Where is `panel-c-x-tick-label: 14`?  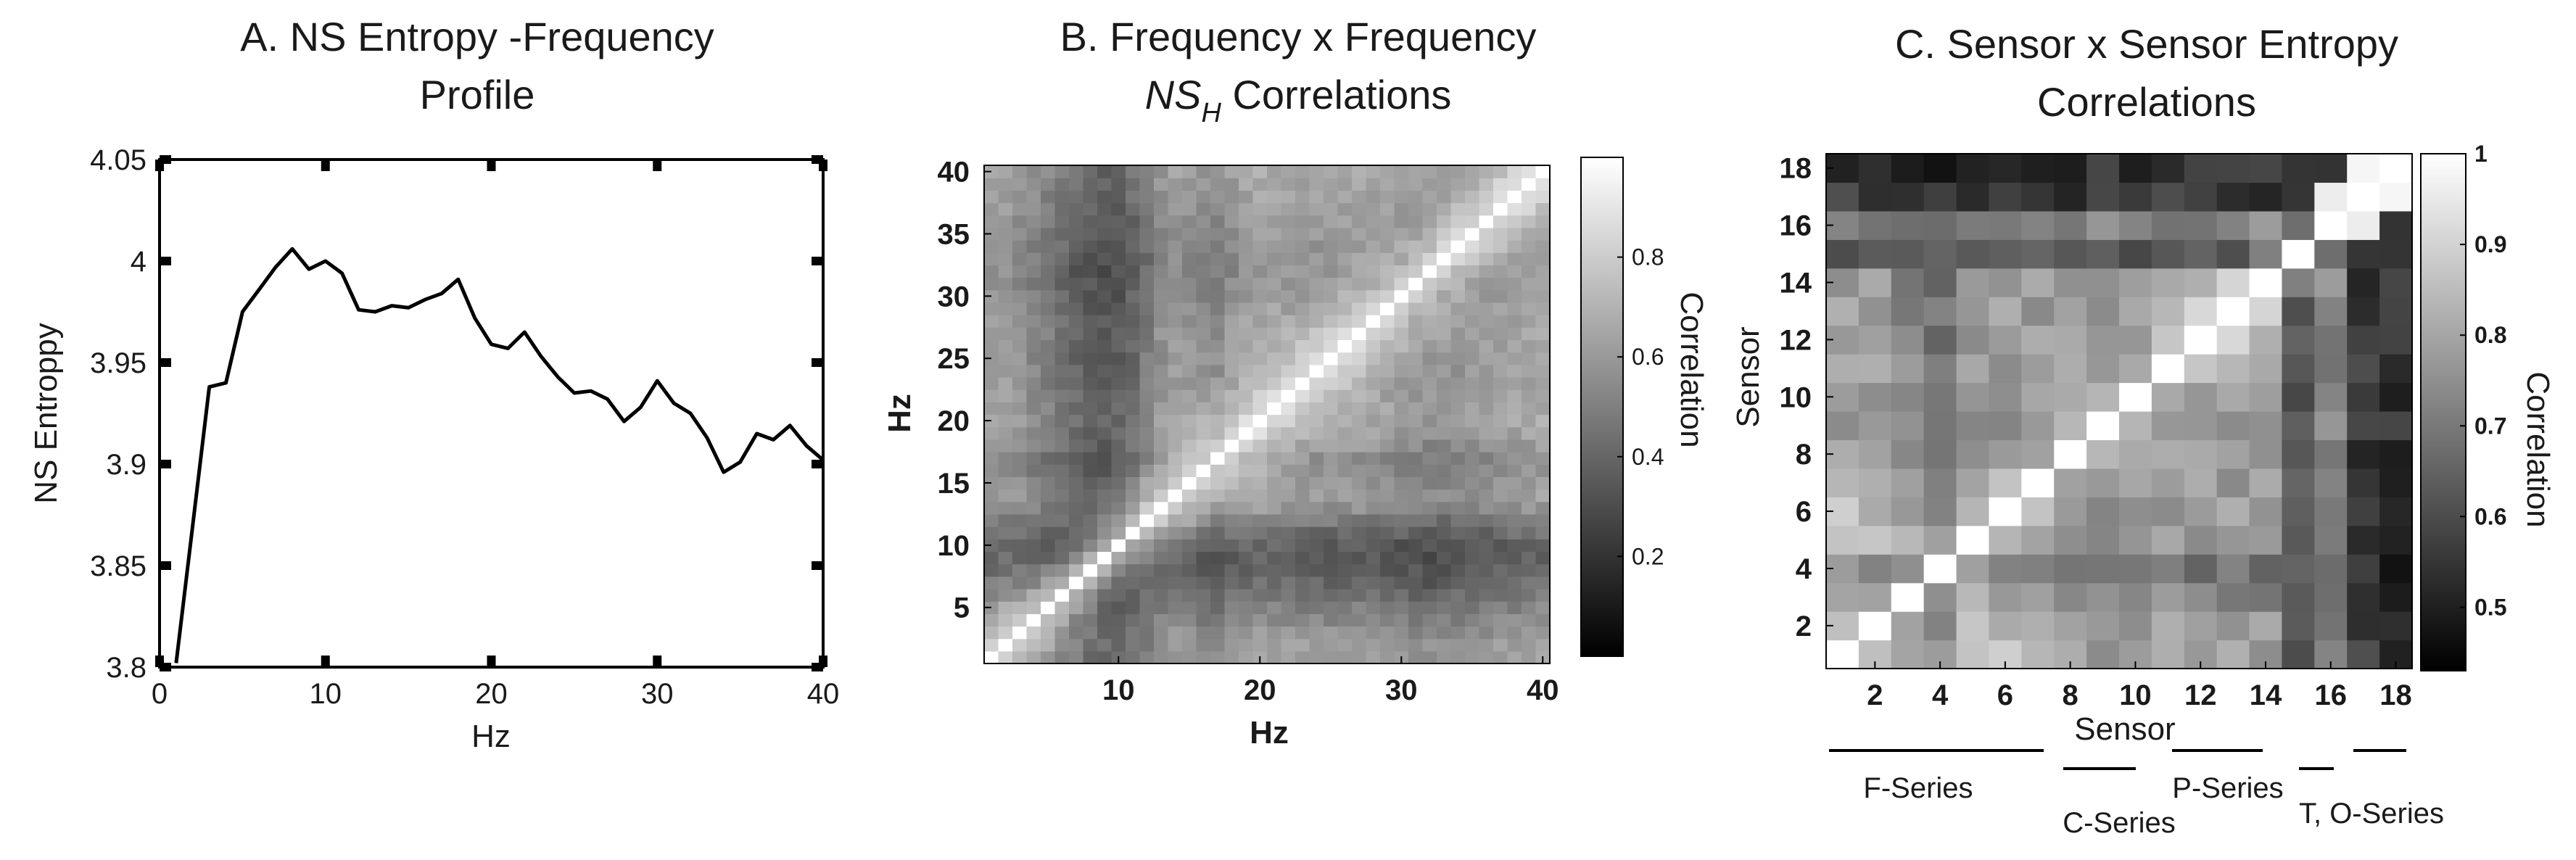 panel-c-x-tick-label: 14 is located at coordinates (2266, 695).